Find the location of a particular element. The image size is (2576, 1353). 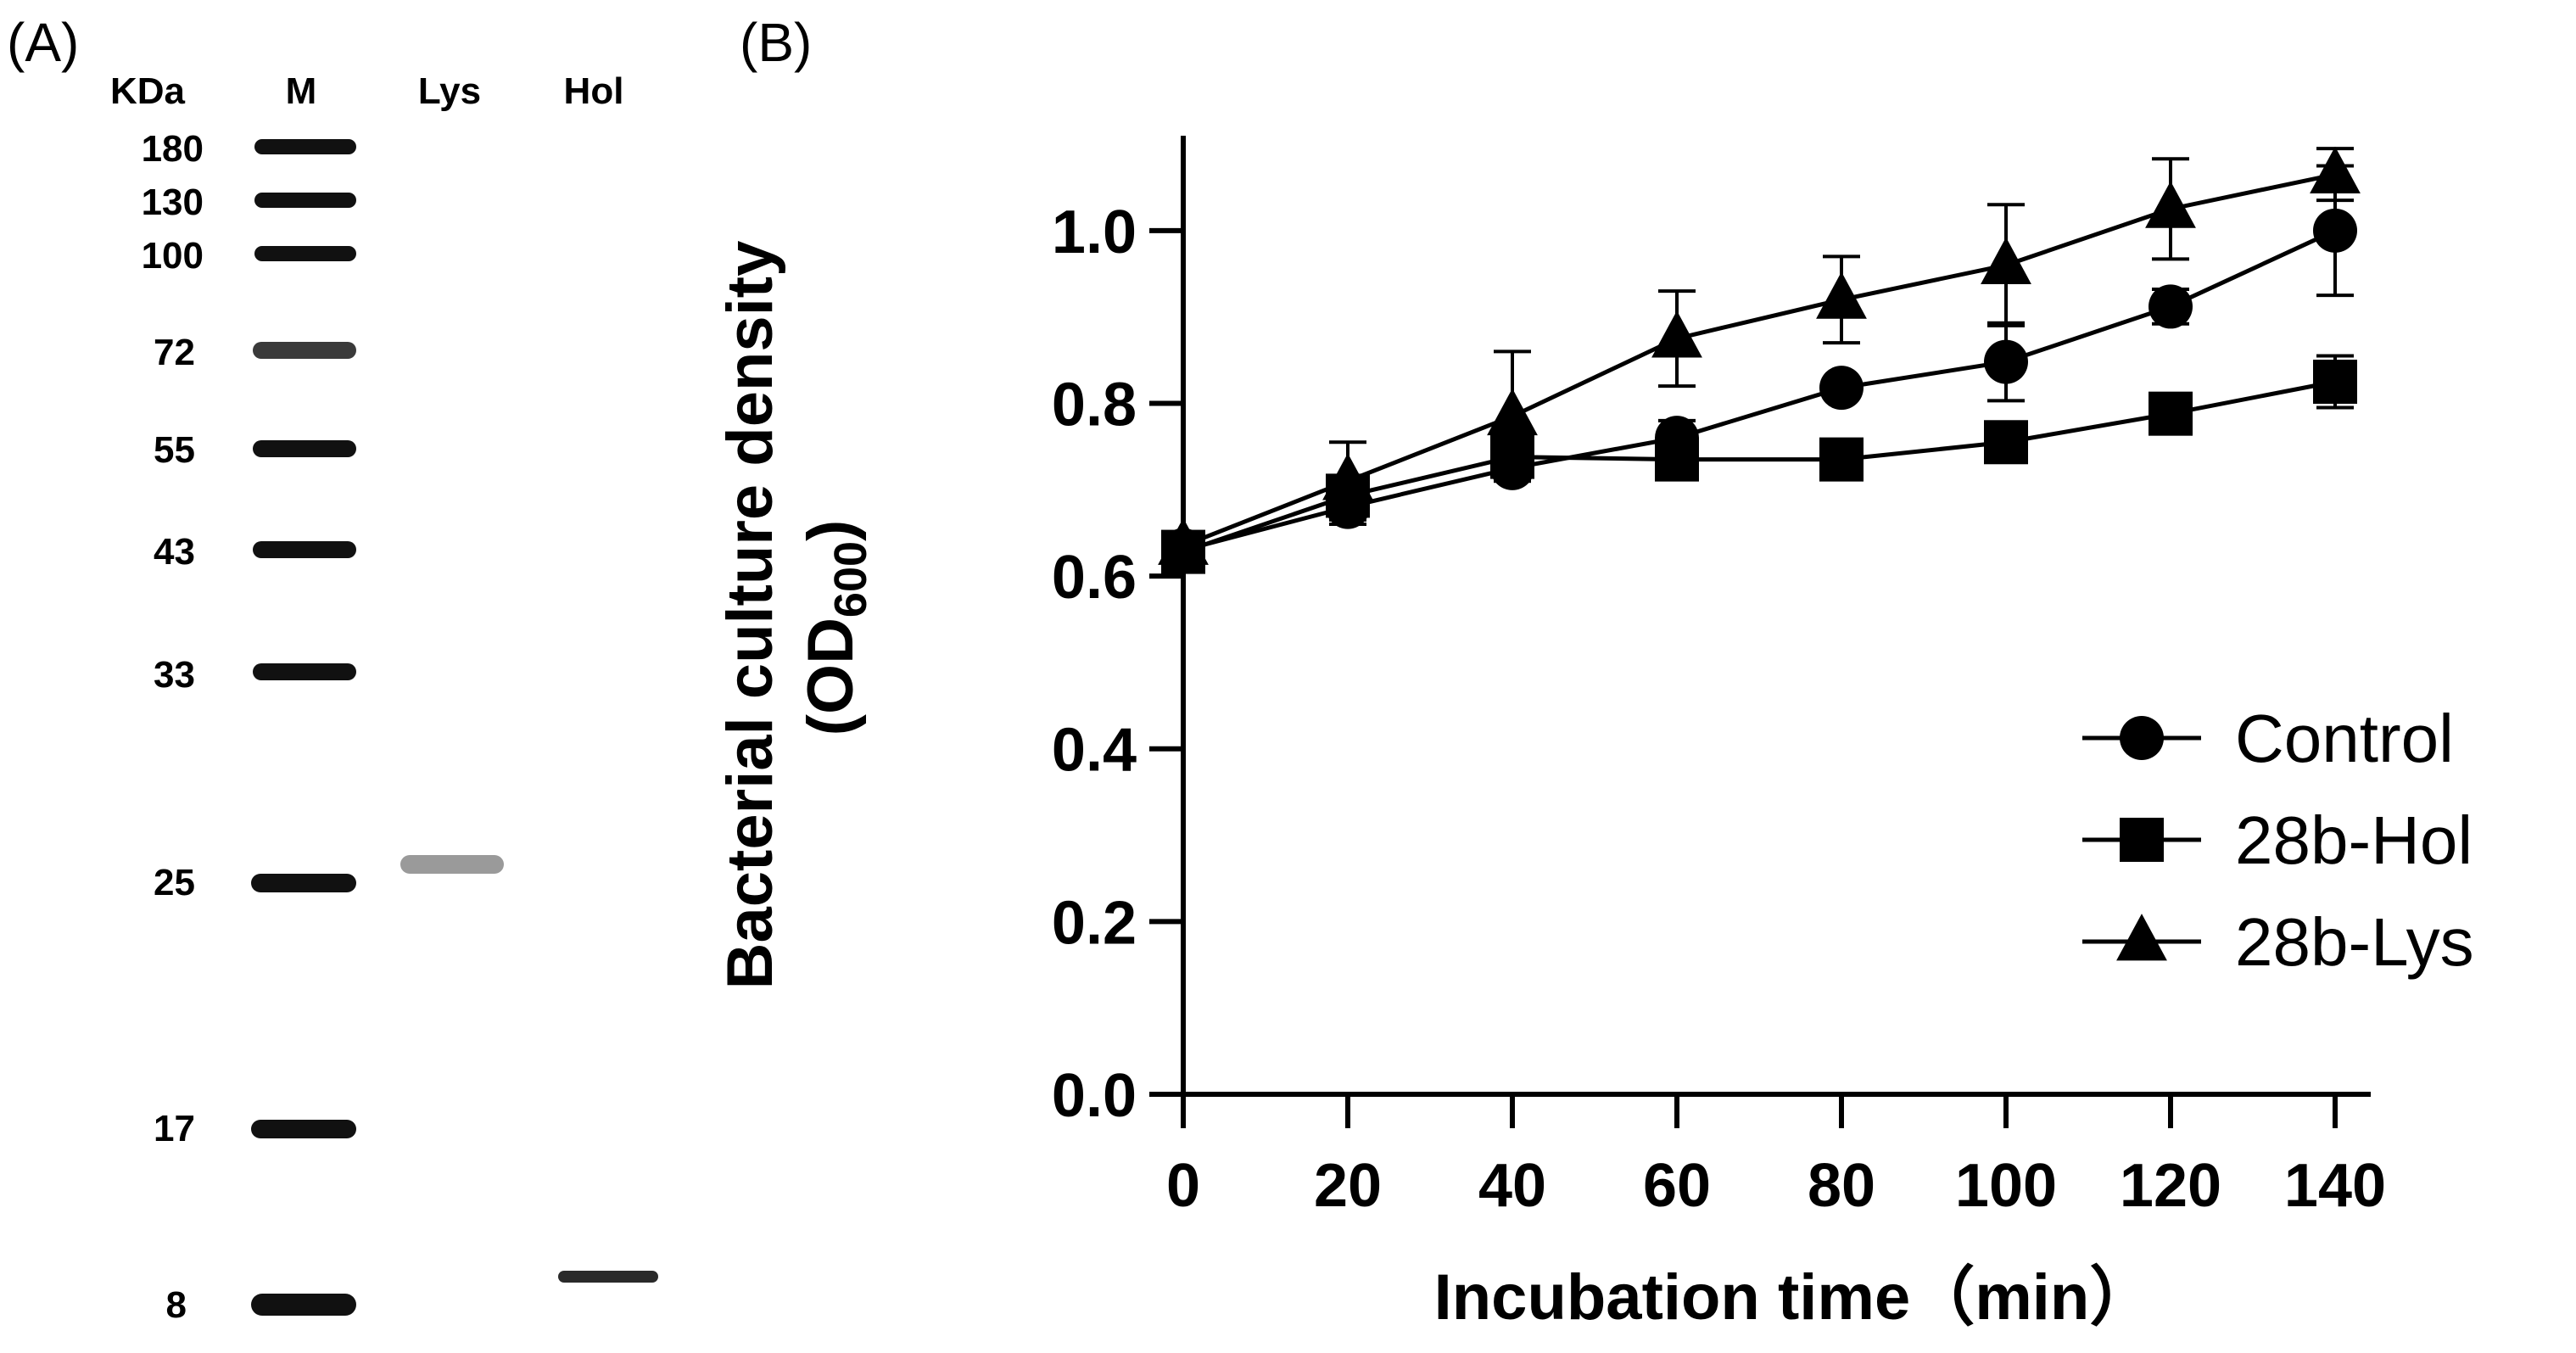

x-tick-label: 120 is located at coordinates (2170, 1186).